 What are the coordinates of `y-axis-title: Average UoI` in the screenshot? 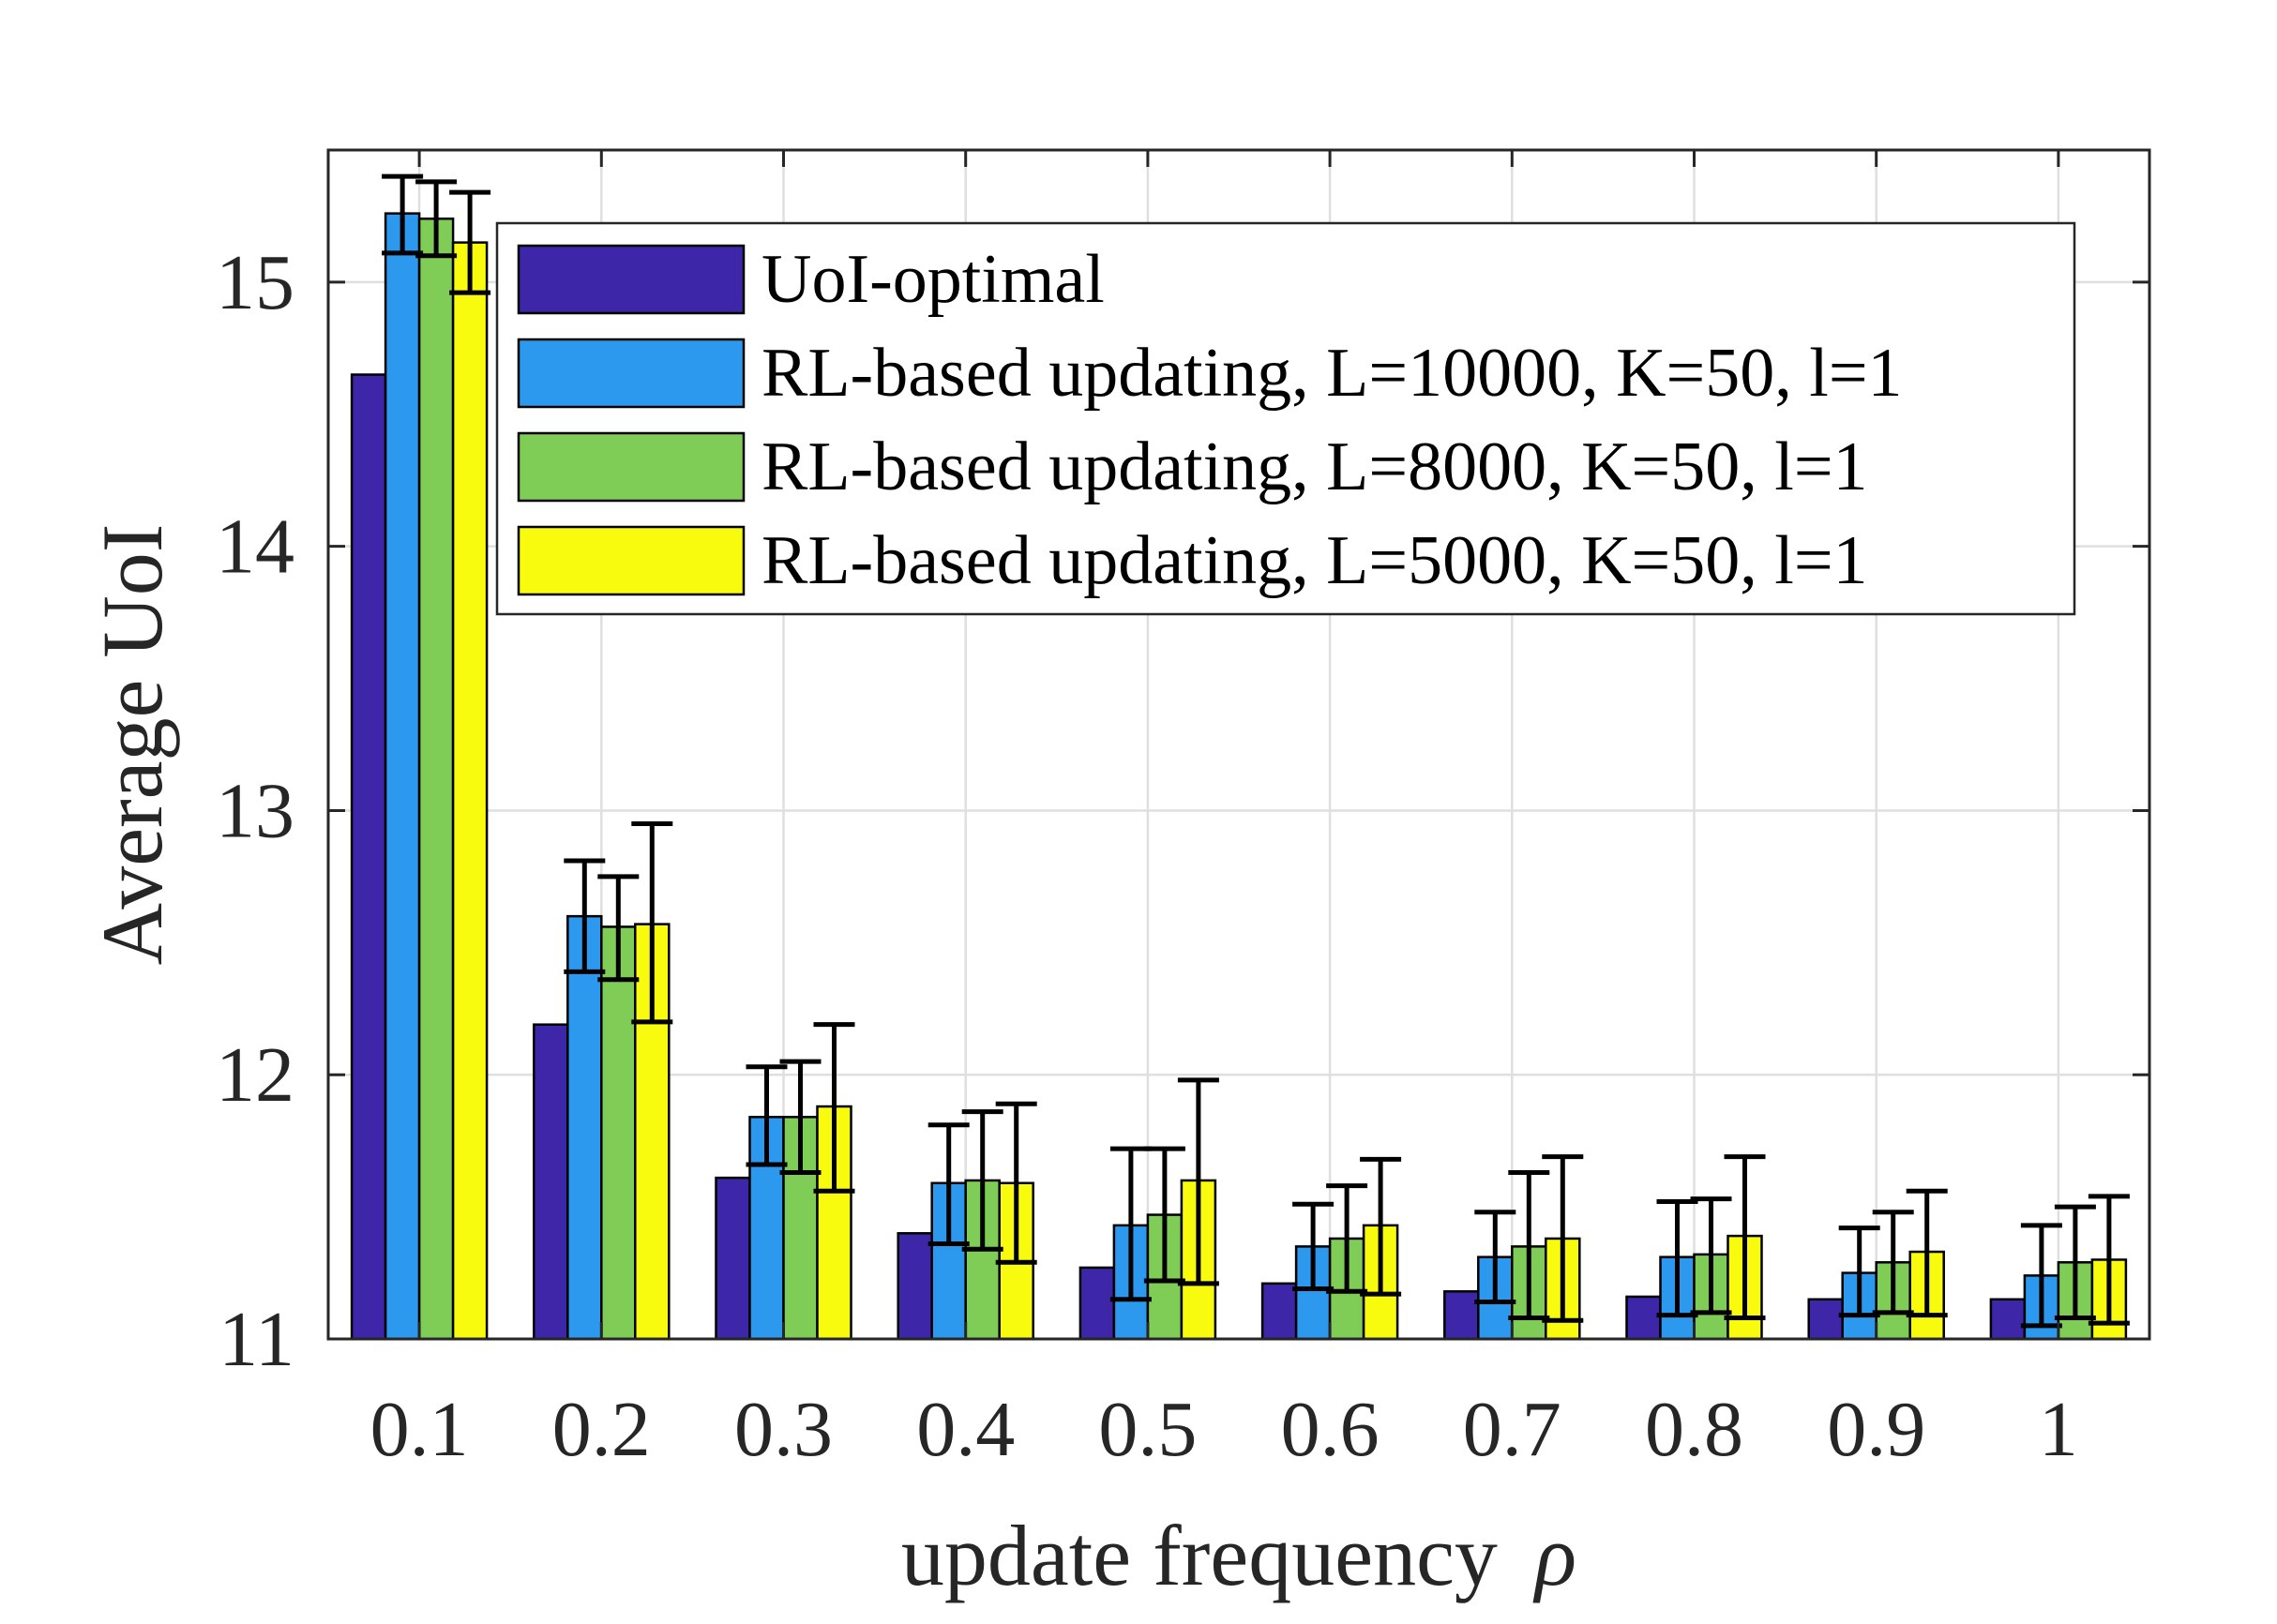 It's located at (132, 745).